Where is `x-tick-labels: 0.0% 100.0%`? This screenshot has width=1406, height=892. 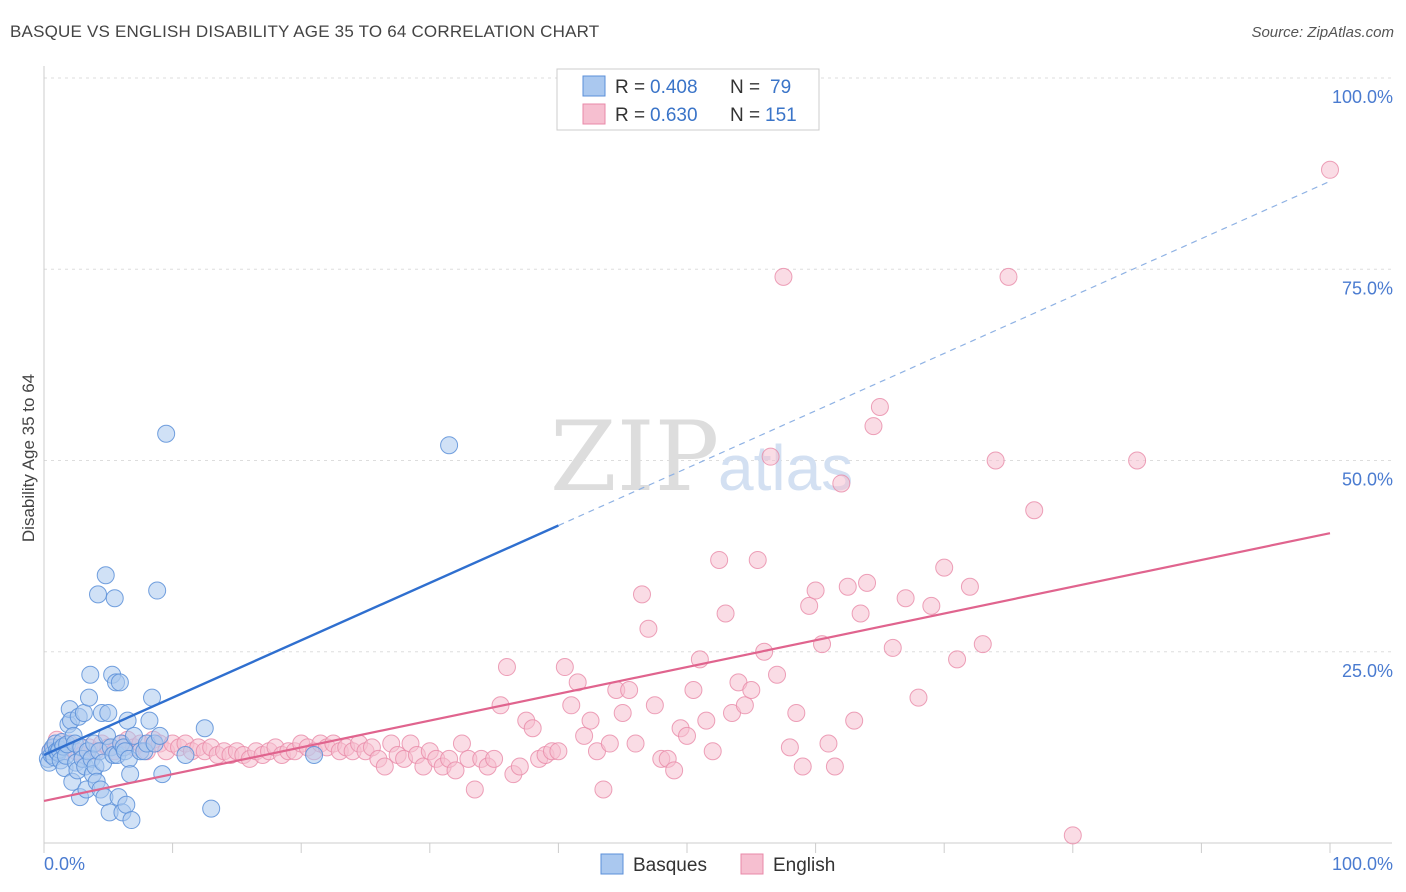
x-tick-labels: 0.0% 100.0% is located at coordinates (718, 864).